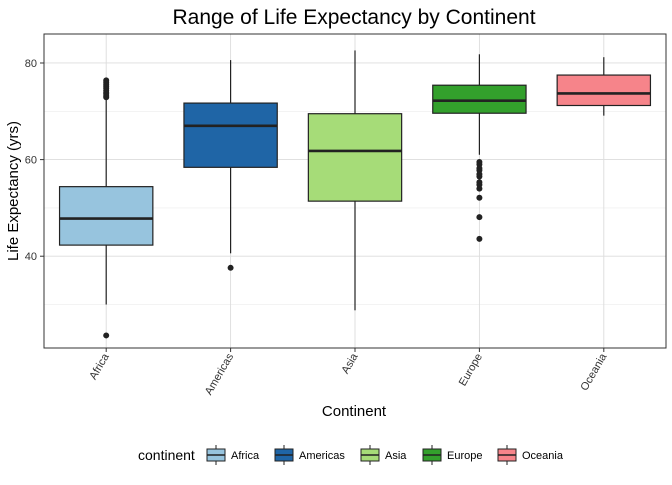 The height and width of the screenshot is (485, 672). I want to click on box-asia, so click(355, 180).